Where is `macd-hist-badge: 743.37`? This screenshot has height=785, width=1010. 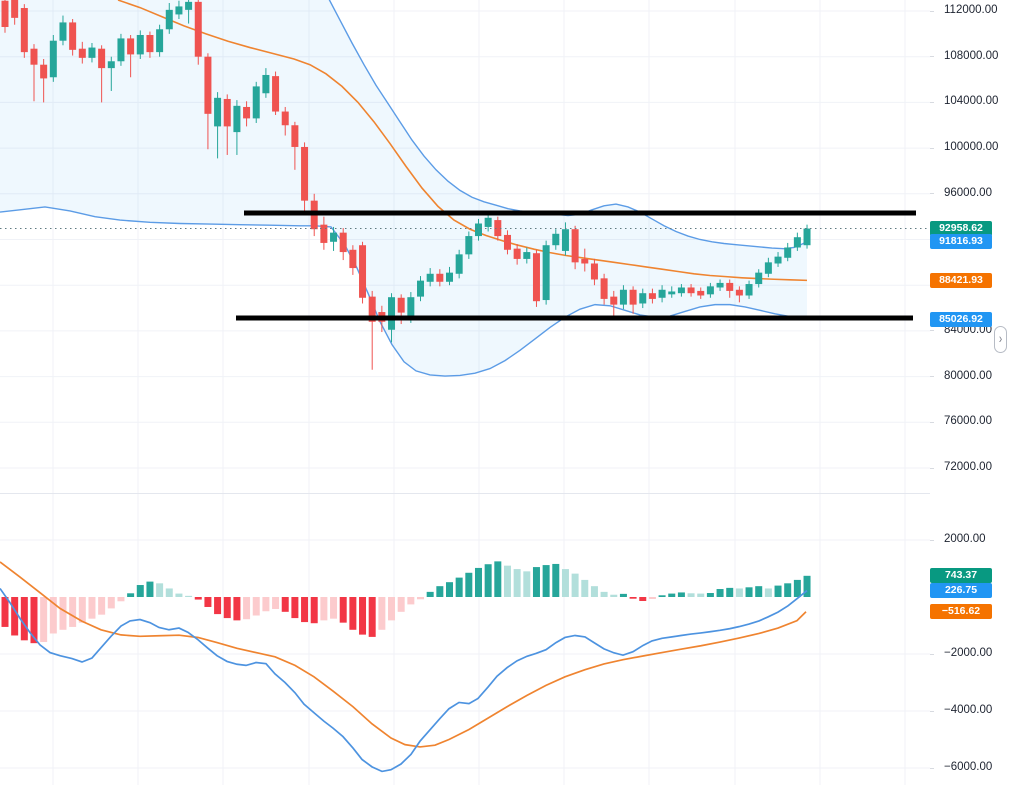
macd-hist-badge: 743.37 is located at coordinates (961, 576).